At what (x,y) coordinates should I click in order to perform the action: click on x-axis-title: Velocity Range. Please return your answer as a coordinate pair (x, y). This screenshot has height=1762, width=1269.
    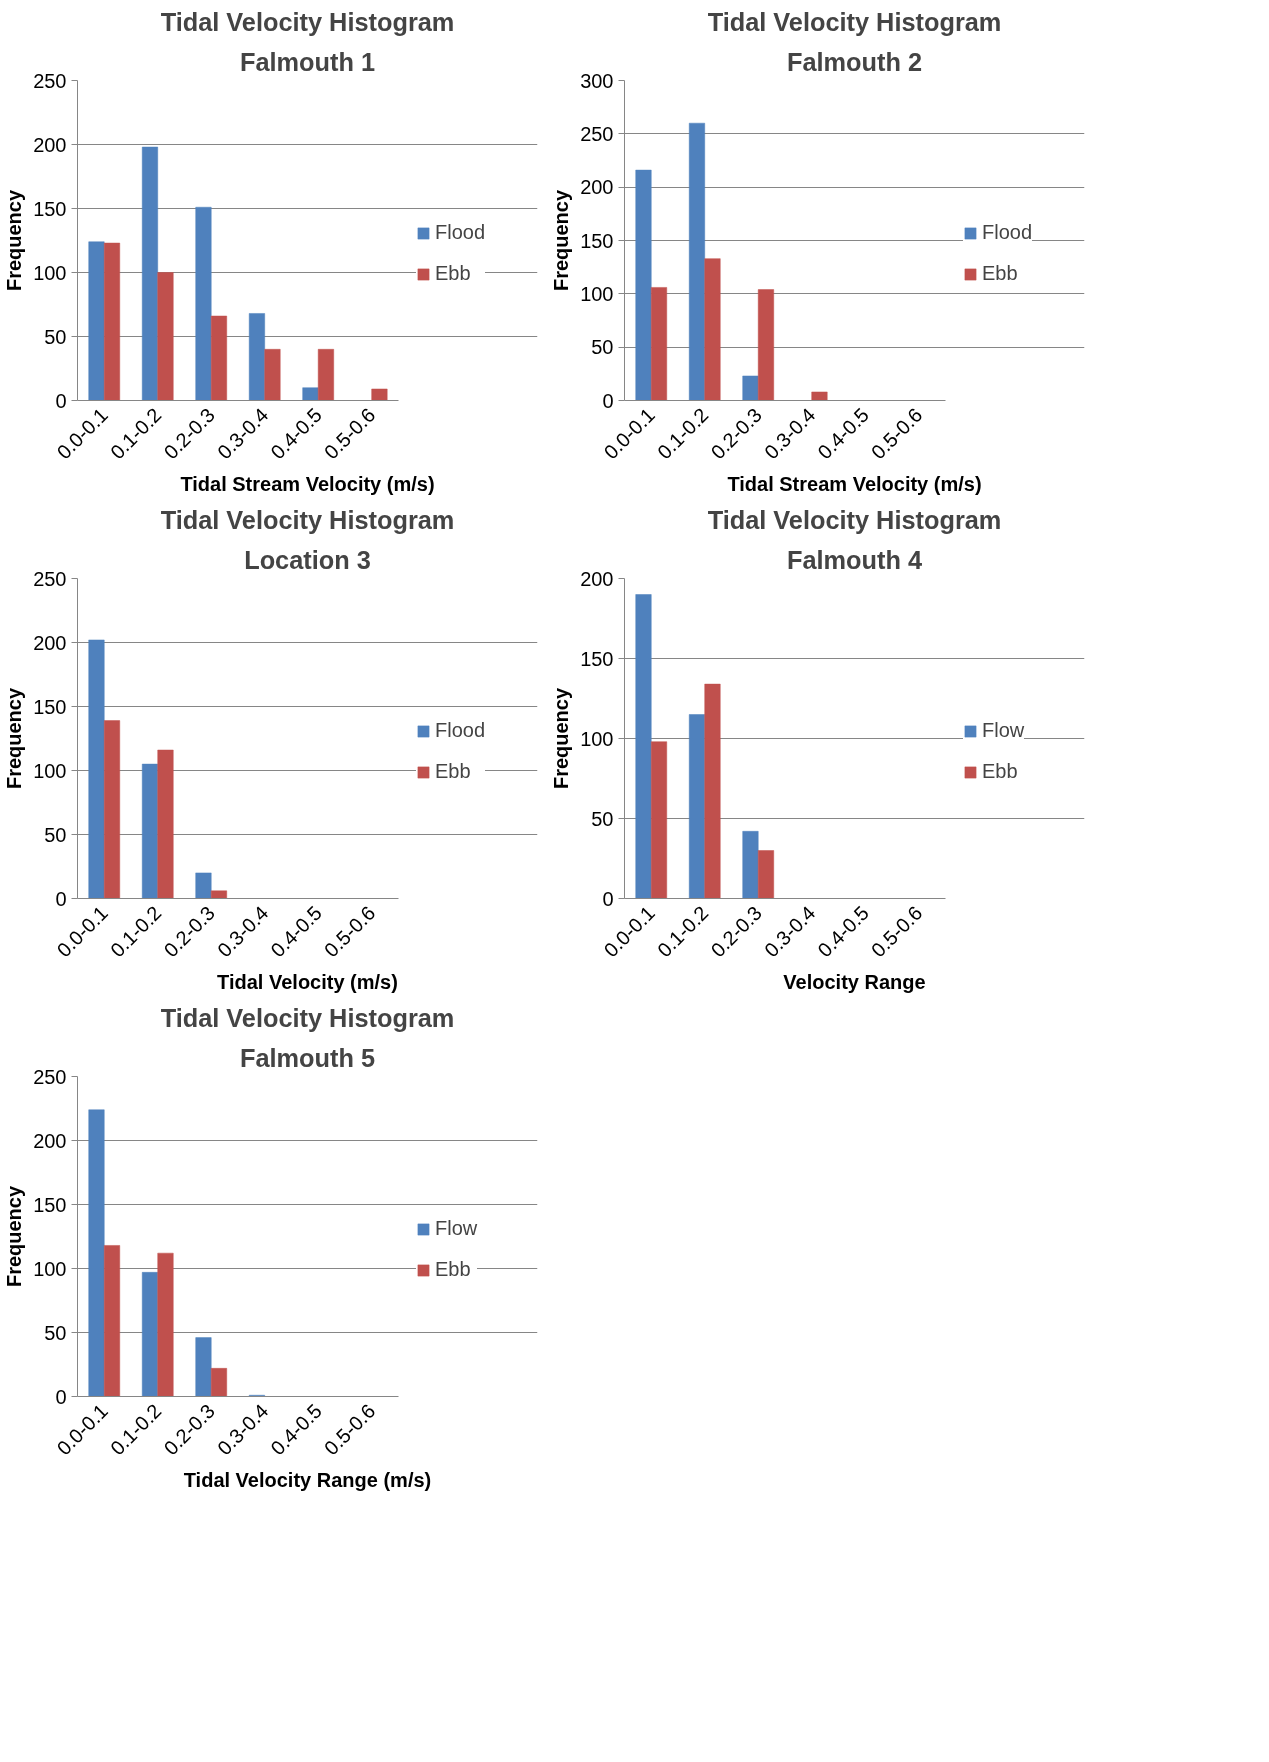
    Looking at the image, I should click on (854, 982).